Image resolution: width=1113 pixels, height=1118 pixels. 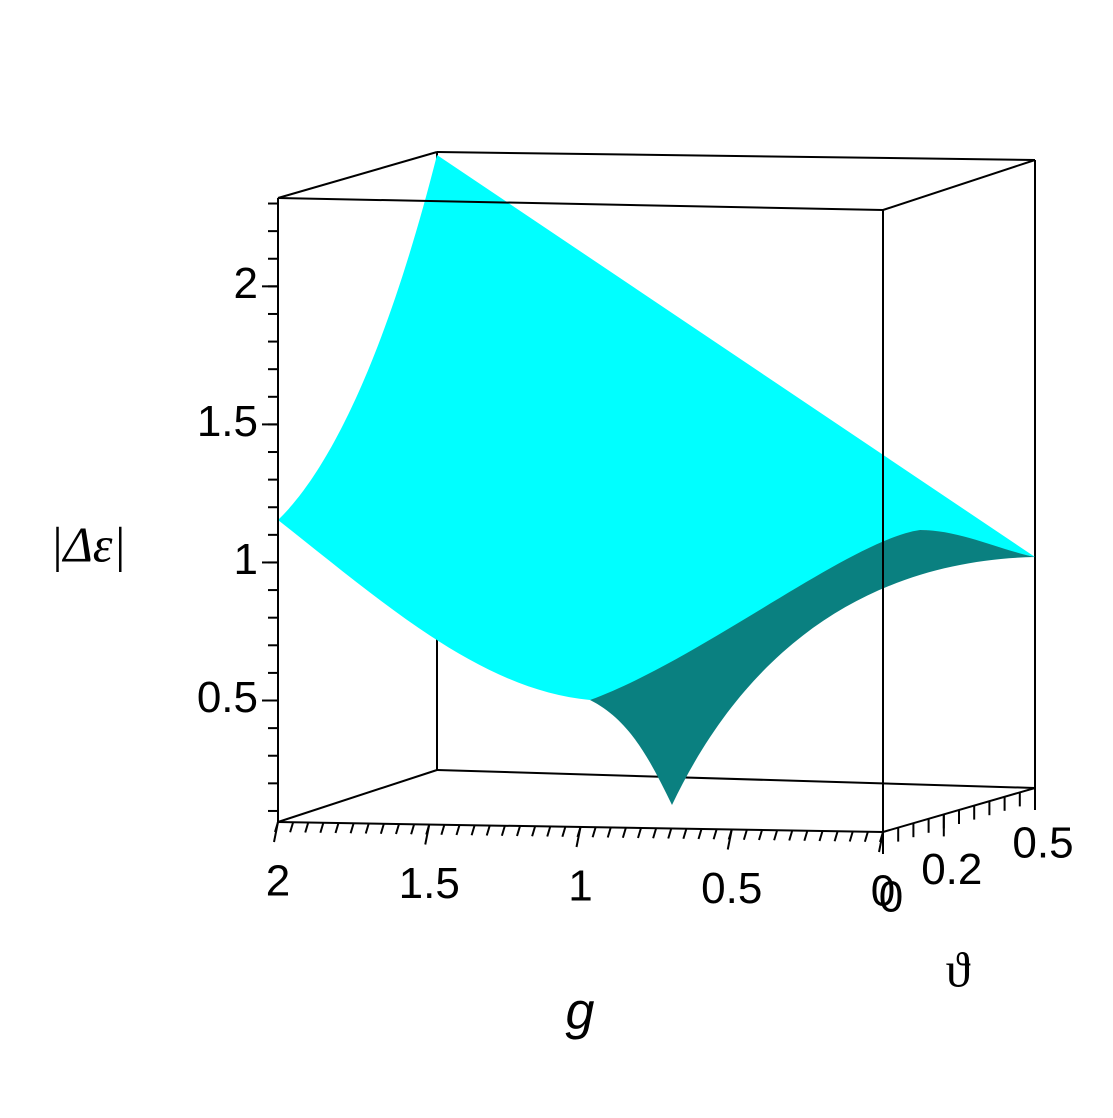 I want to click on surface-underside, so click(x=812, y=667).